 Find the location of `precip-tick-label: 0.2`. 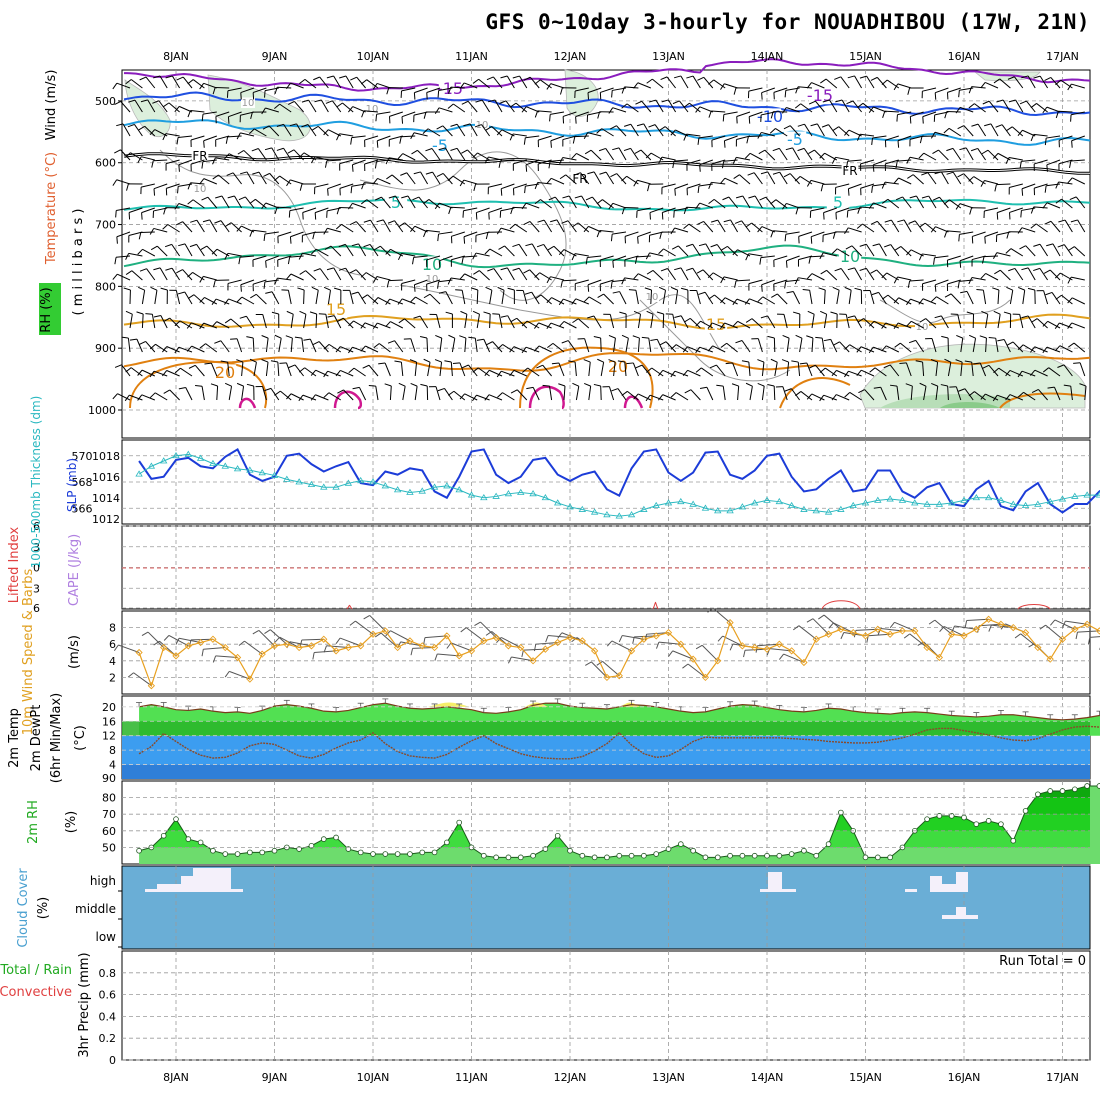

precip-tick-label: 0.2 is located at coordinates (108, 1038).